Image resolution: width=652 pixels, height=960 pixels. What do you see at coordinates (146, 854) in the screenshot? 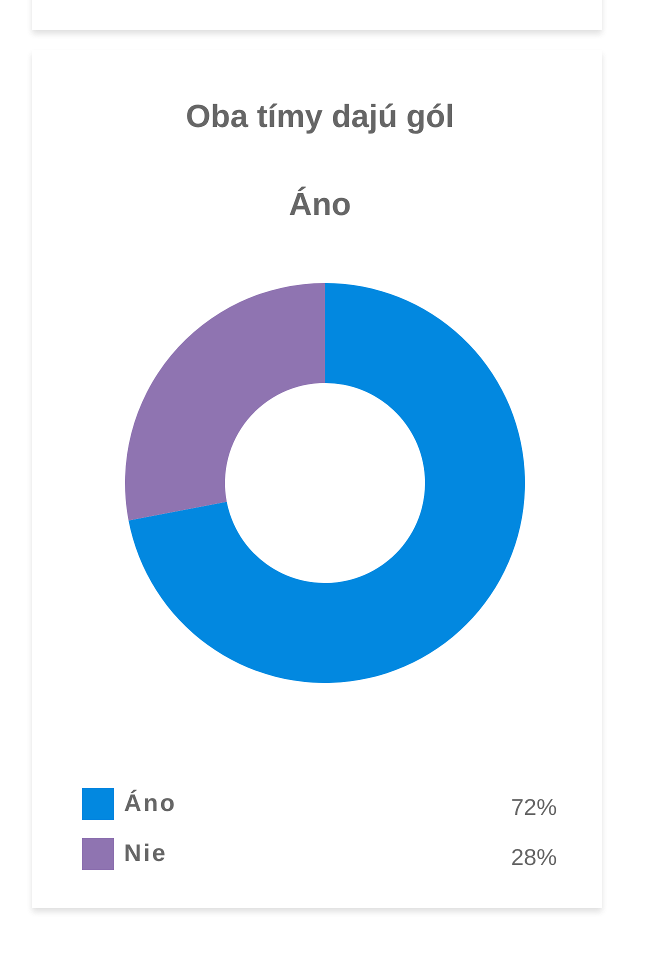
I see `legend-label: Nie` at bounding box center [146, 854].